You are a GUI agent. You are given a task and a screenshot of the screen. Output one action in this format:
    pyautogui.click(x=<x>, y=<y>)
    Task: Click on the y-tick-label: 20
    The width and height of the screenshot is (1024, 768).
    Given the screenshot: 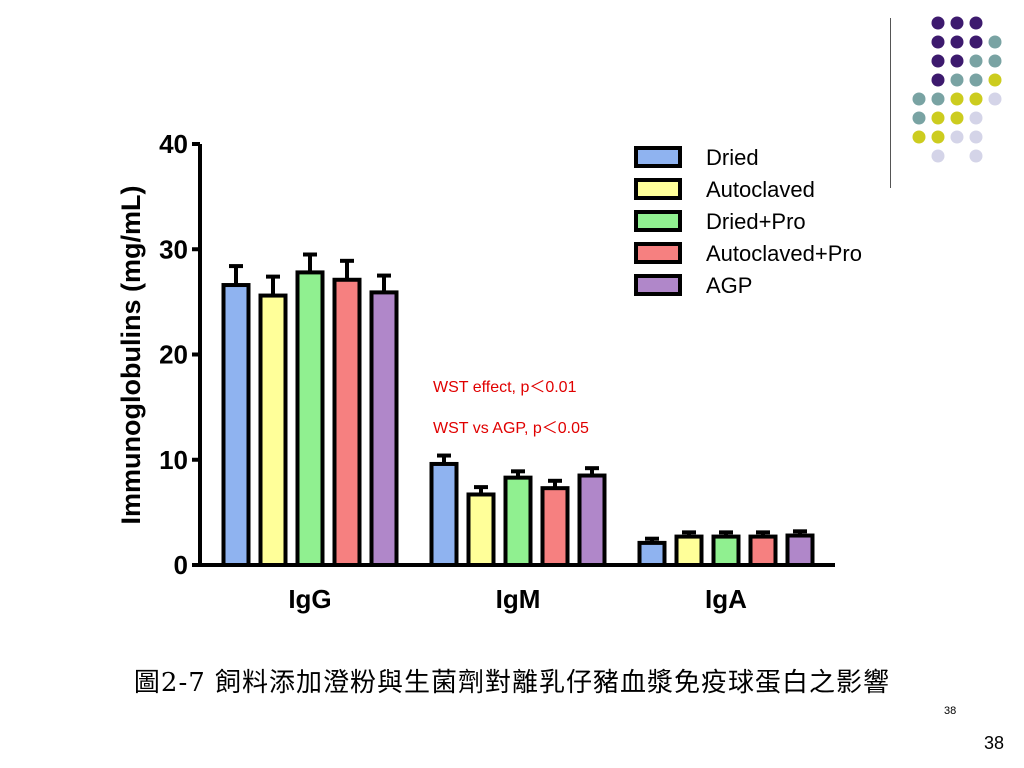 What is the action you would take?
    pyautogui.click(x=173, y=355)
    